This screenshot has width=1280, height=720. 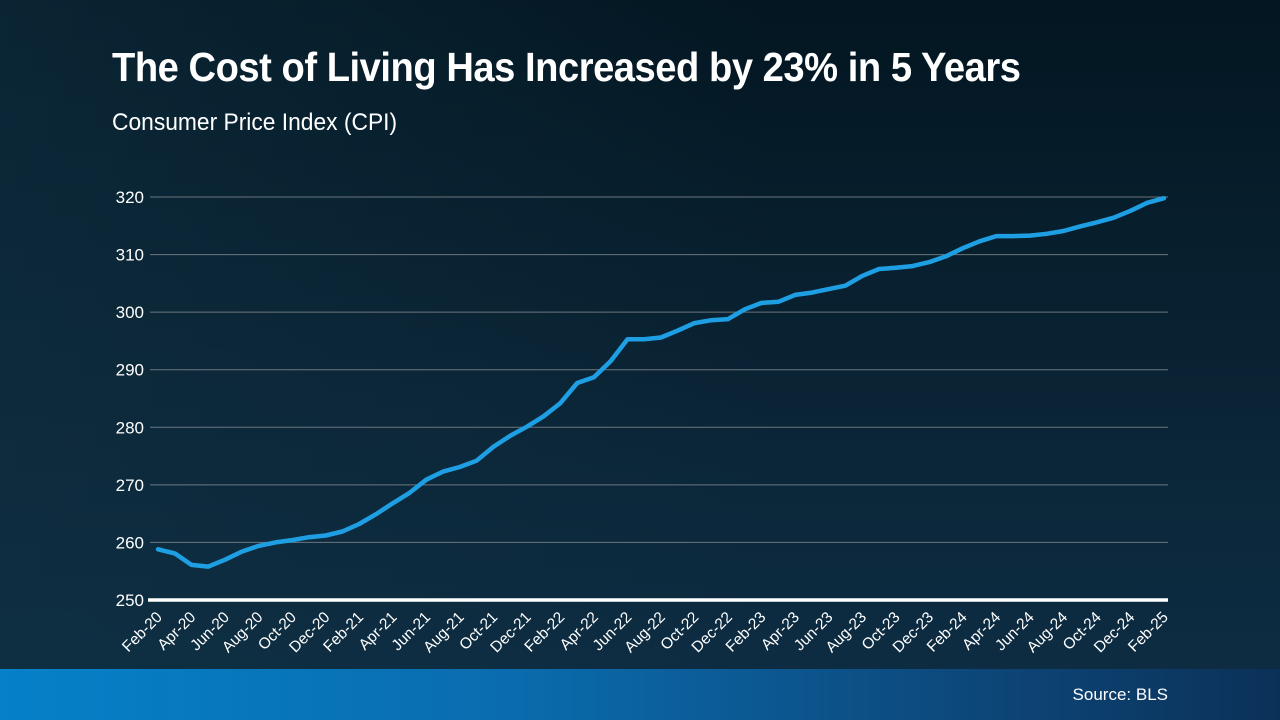 I want to click on y-tick-label: 290, so click(x=130, y=370).